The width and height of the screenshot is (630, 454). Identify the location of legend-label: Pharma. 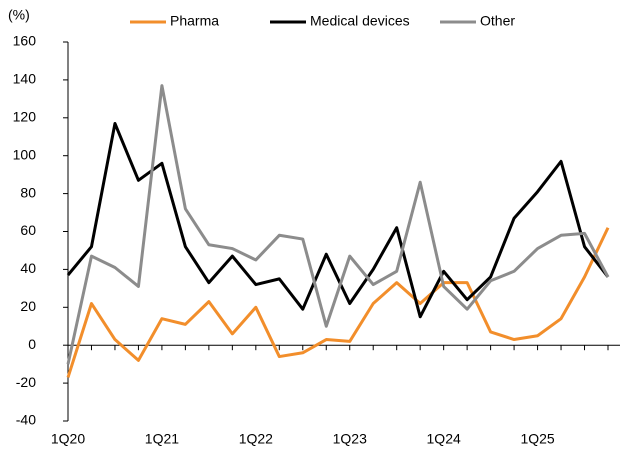
(194, 21).